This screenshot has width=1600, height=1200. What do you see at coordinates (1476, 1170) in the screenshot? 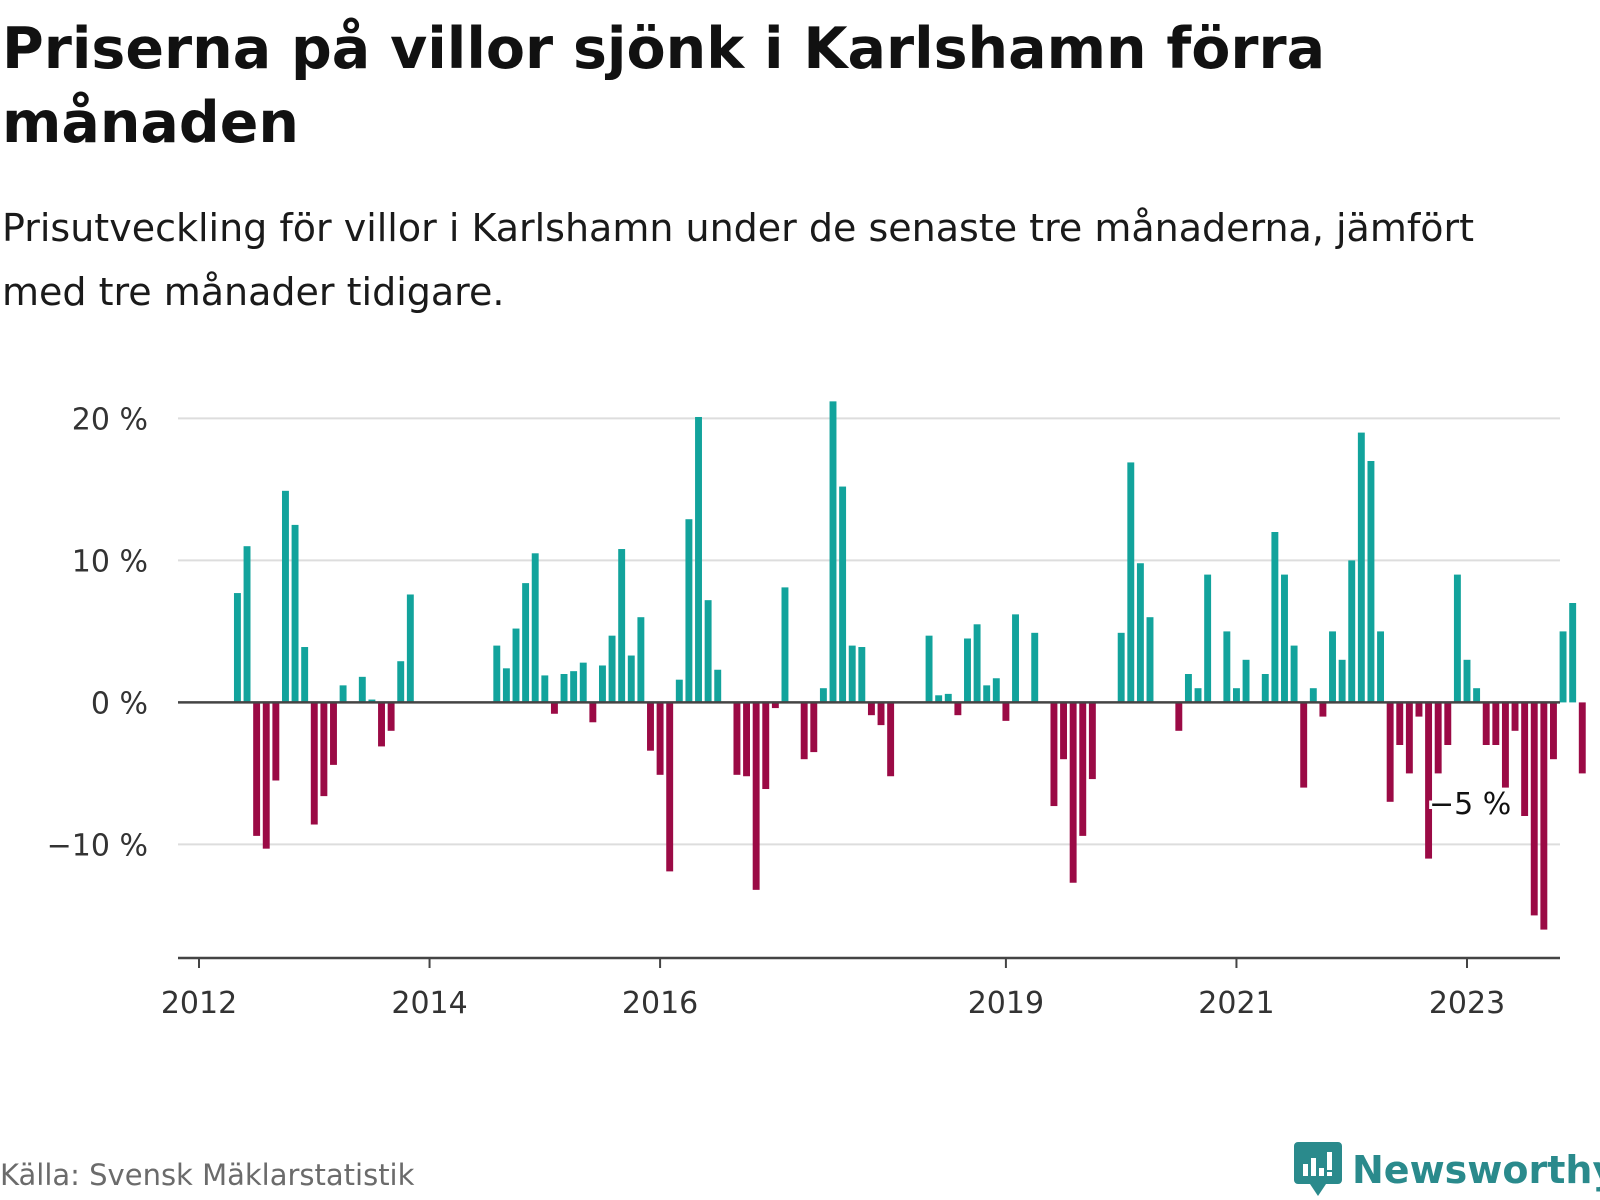
I see `newsworthy-logo-text: Newsworthy` at bounding box center [1476, 1170].